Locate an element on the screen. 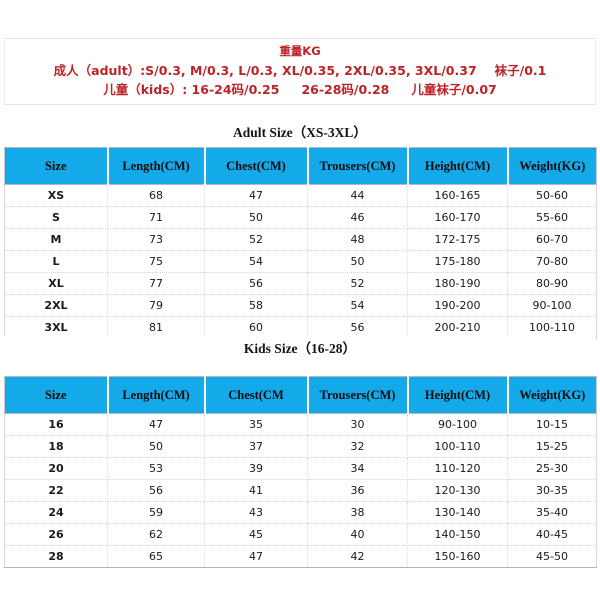  cell-length: 77 is located at coordinates (156, 283).